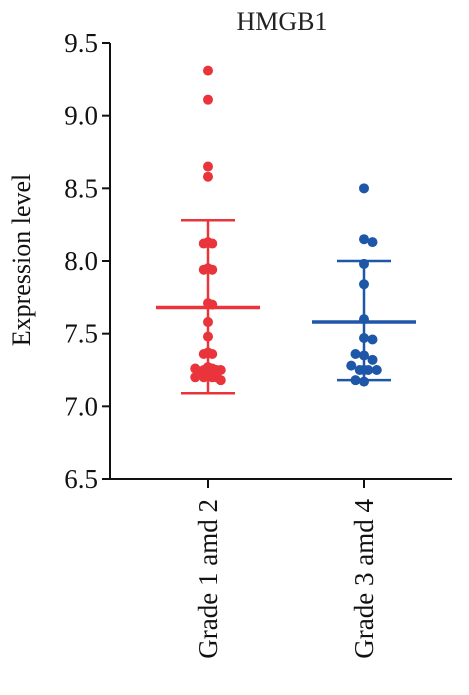  What do you see at coordinates (81, 116) in the screenshot?
I see `y-tick-label: 9.0` at bounding box center [81, 116].